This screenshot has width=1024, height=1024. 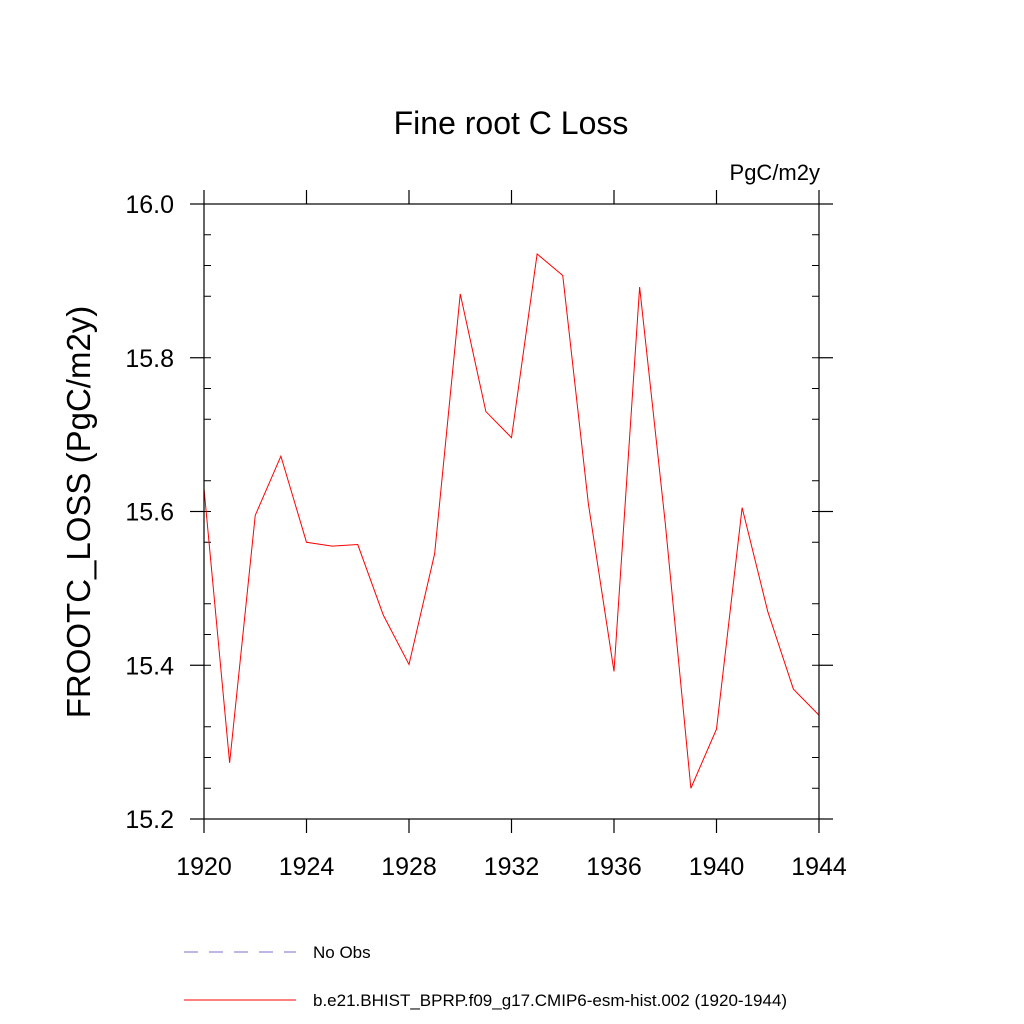 What do you see at coordinates (511, 123) in the screenshot?
I see `chart-title: Fine root C Loss` at bounding box center [511, 123].